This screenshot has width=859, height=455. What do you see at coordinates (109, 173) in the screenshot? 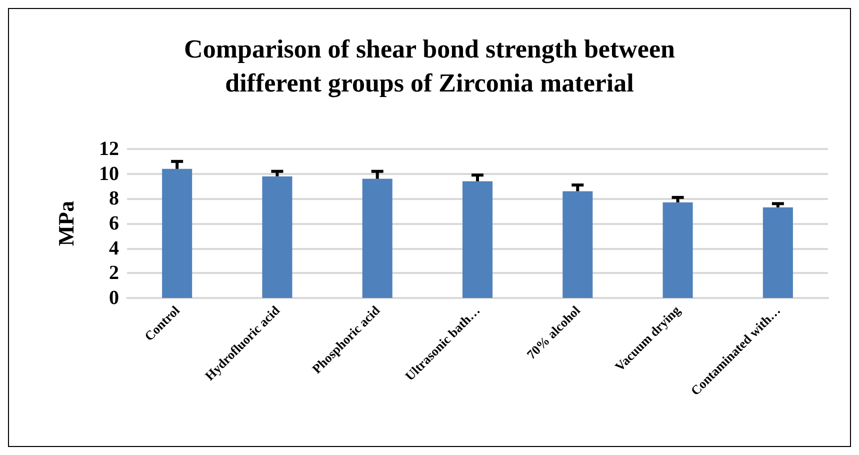
I see `y-tick-label: 10` at bounding box center [109, 173].